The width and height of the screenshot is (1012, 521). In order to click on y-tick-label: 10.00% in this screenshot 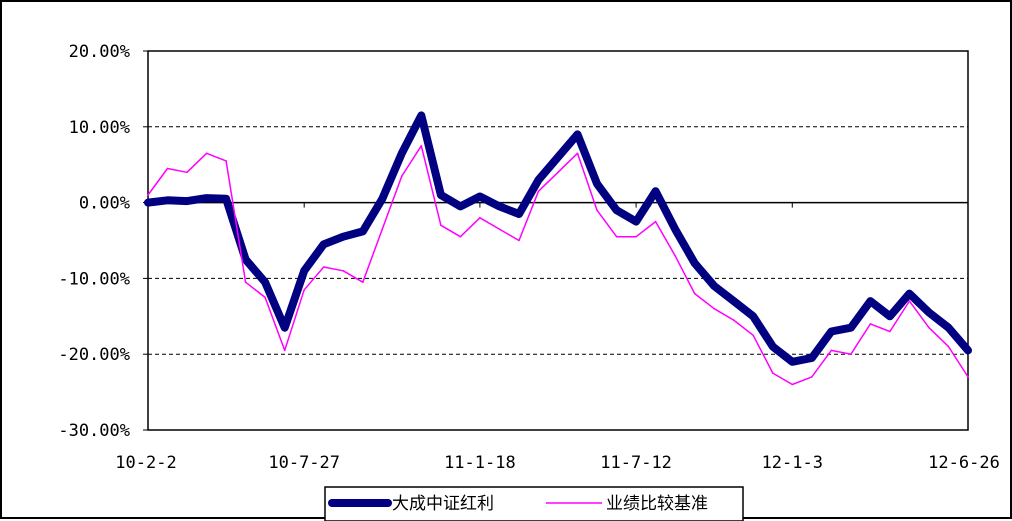, I will do `click(99, 128)`.